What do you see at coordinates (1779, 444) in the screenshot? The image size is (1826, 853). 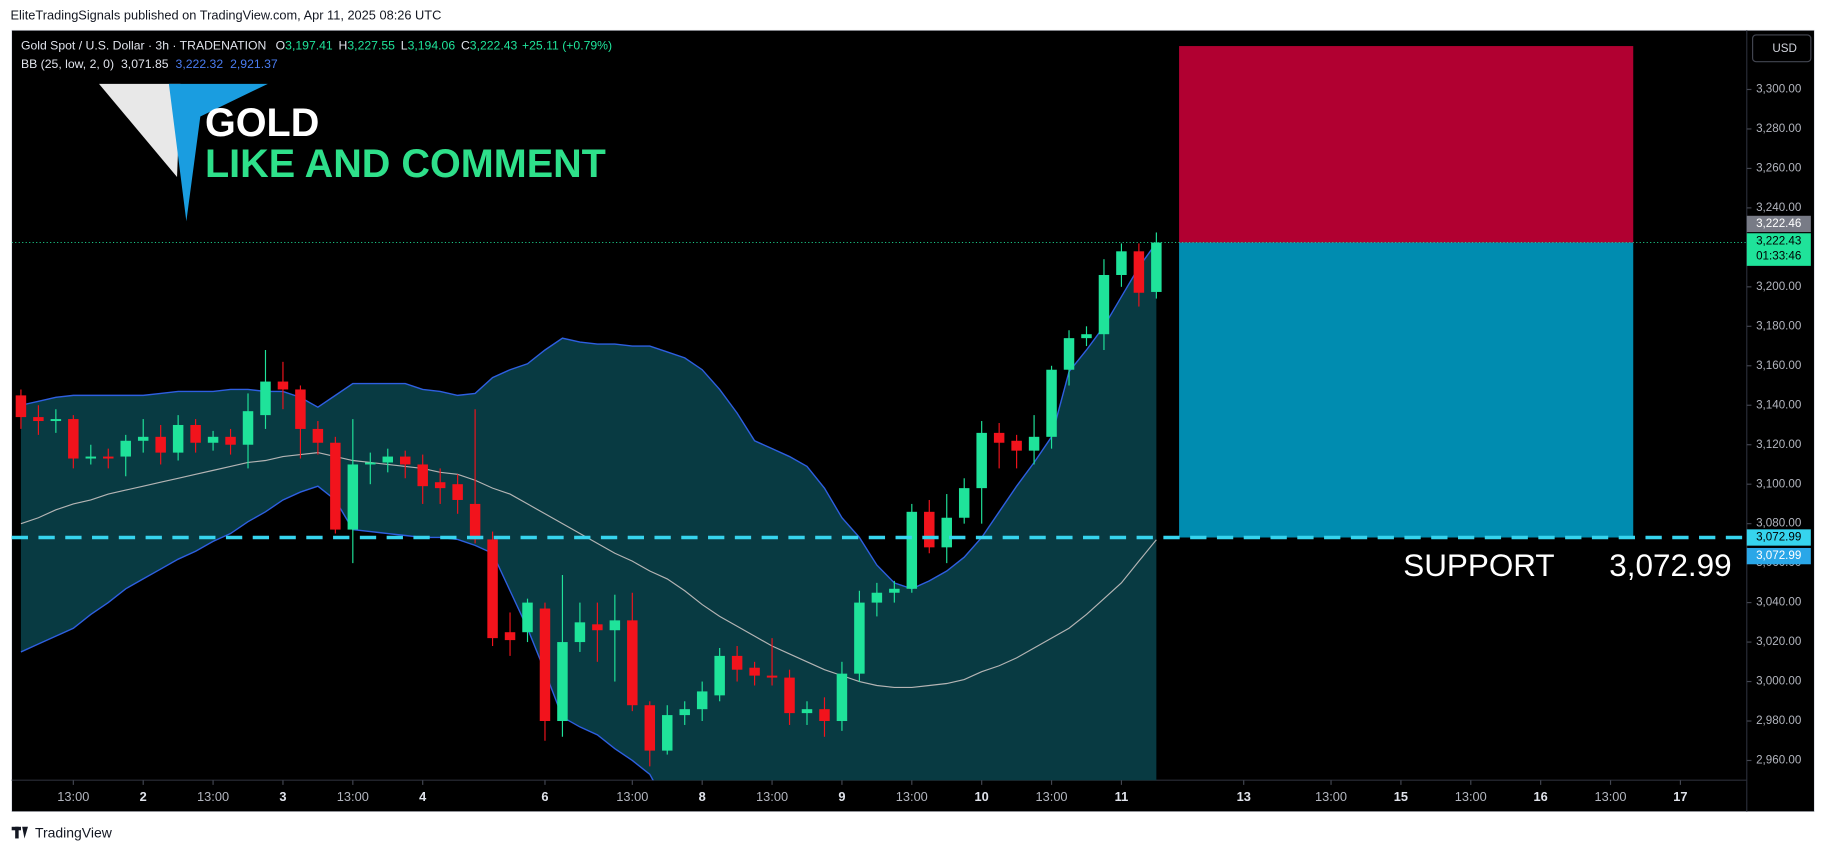 I see `y-tick-label: 3,120.00` at bounding box center [1779, 444].